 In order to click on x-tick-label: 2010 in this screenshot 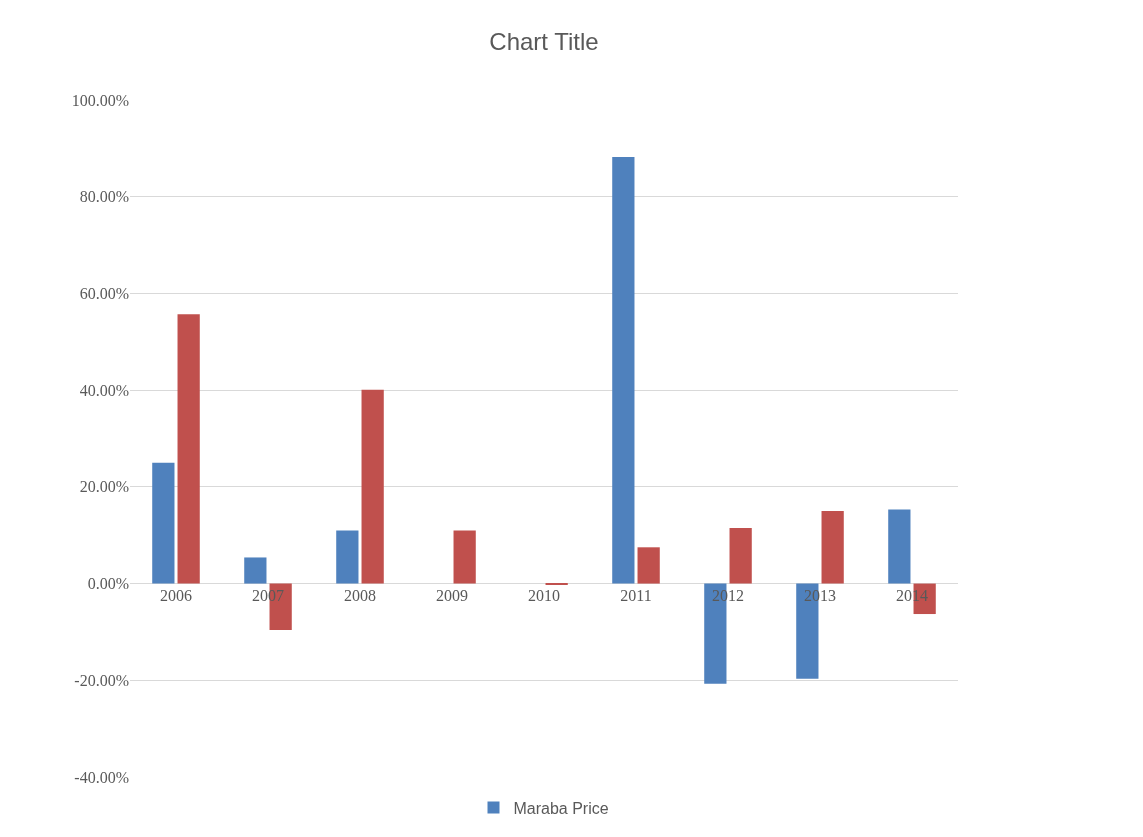, I will do `click(544, 595)`.